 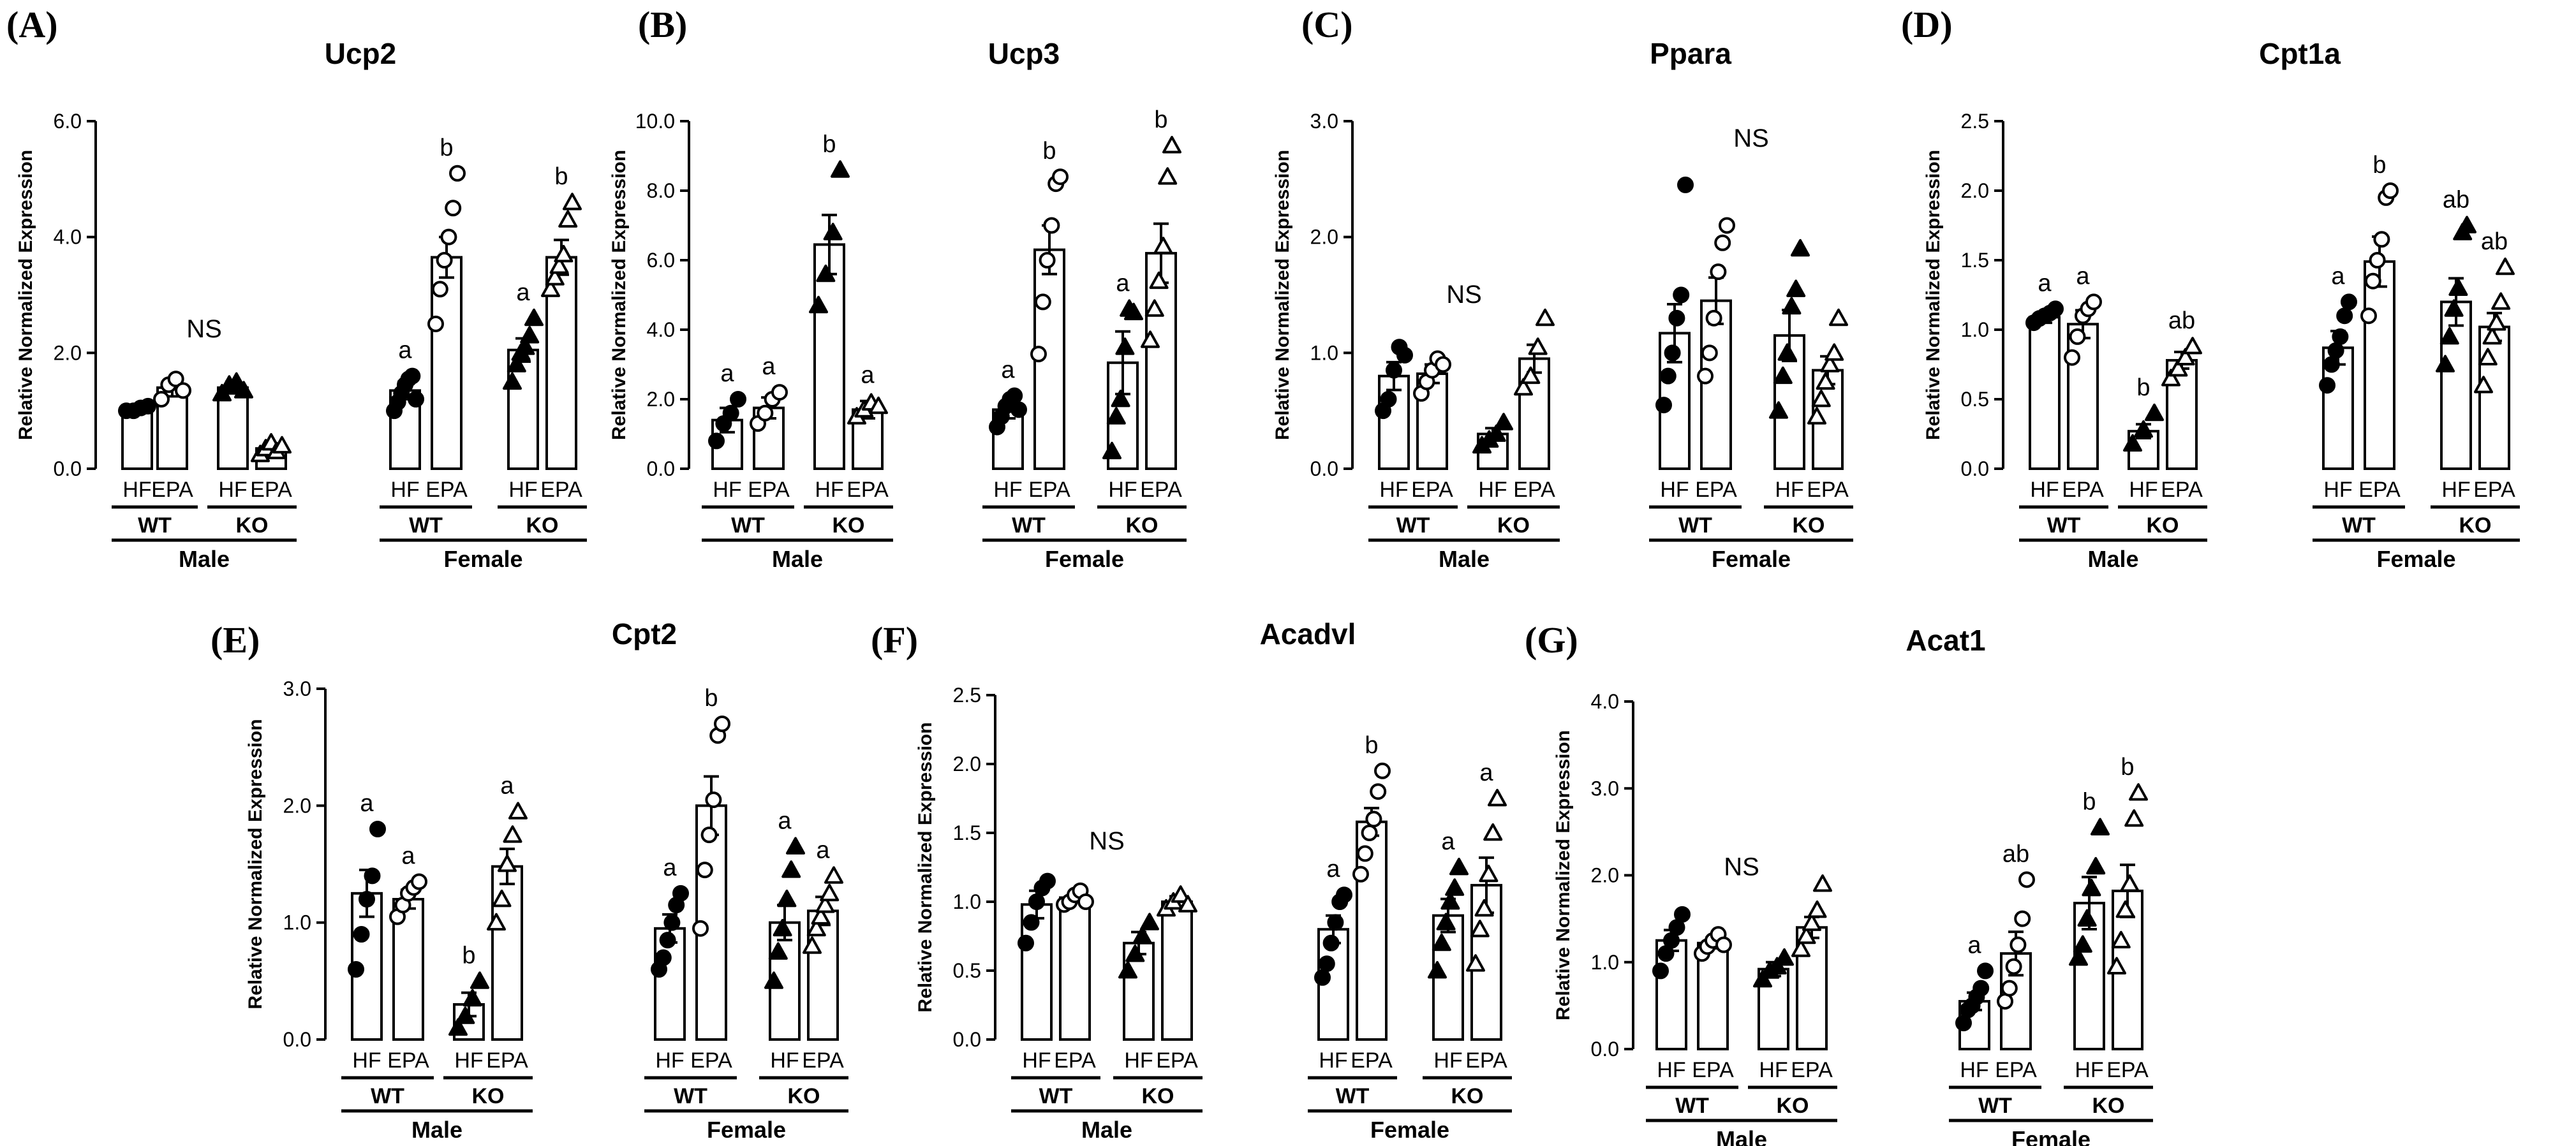 I want to click on genotype-label: WT, so click(x=1695, y=525).